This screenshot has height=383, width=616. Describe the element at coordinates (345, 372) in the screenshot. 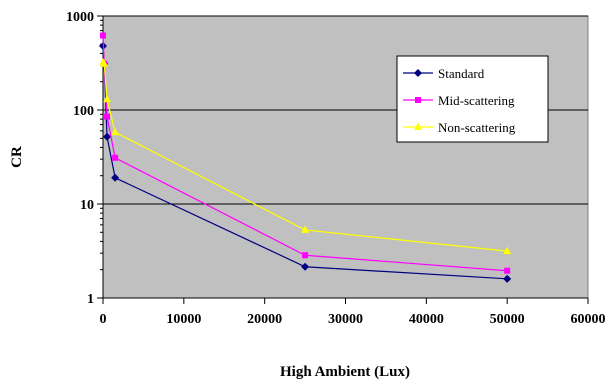

I see `x-axis-title: High Ambient (Lux)` at that location.